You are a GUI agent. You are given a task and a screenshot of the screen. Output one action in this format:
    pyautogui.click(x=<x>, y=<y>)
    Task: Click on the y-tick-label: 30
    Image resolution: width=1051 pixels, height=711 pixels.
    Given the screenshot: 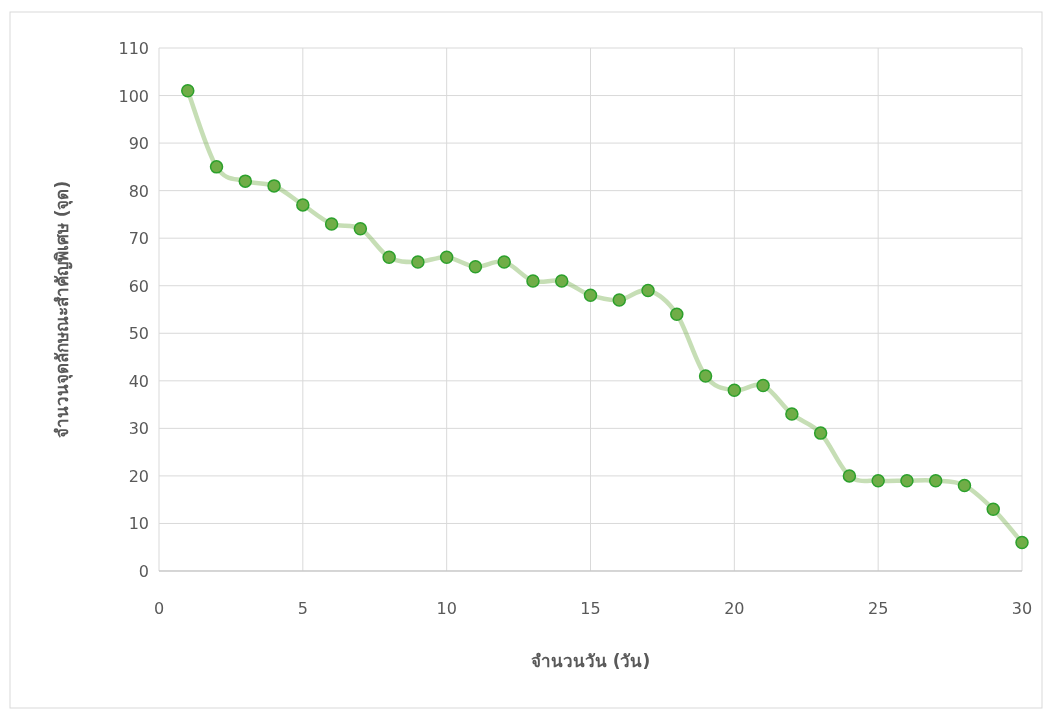 What is the action you would take?
    pyautogui.click(x=138, y=429)
    